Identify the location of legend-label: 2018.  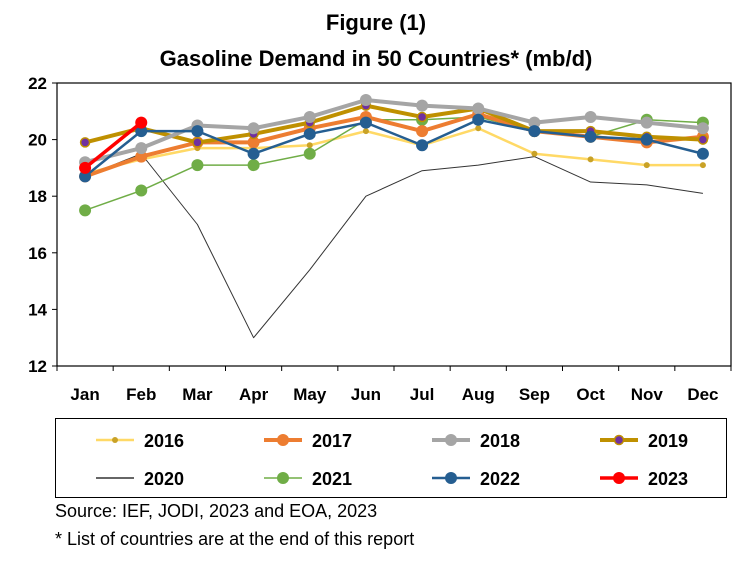
(500, 441).